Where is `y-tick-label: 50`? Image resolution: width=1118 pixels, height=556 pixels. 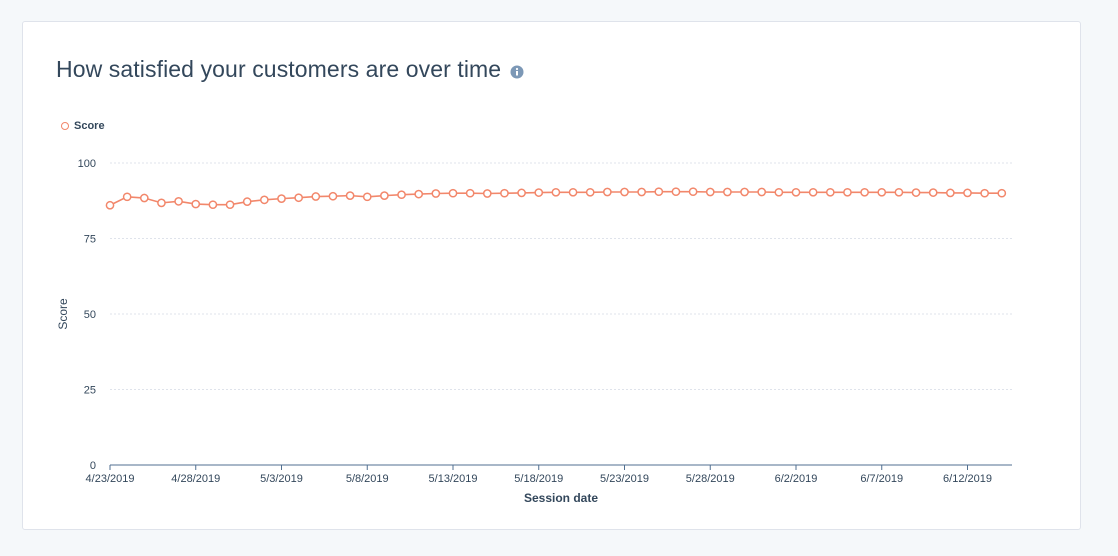 y-tick-label: 50 is located at coordinates (90, 315).